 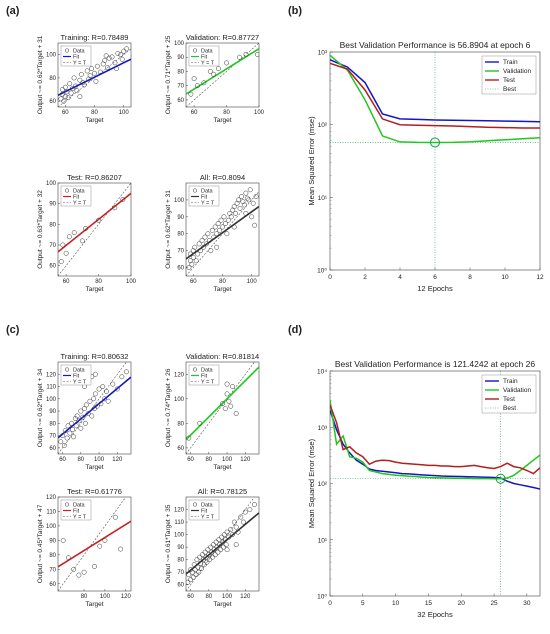 I want to click on y-axis-label: Output ~= 0.61*Target + 35, so click(x=168, y=543).